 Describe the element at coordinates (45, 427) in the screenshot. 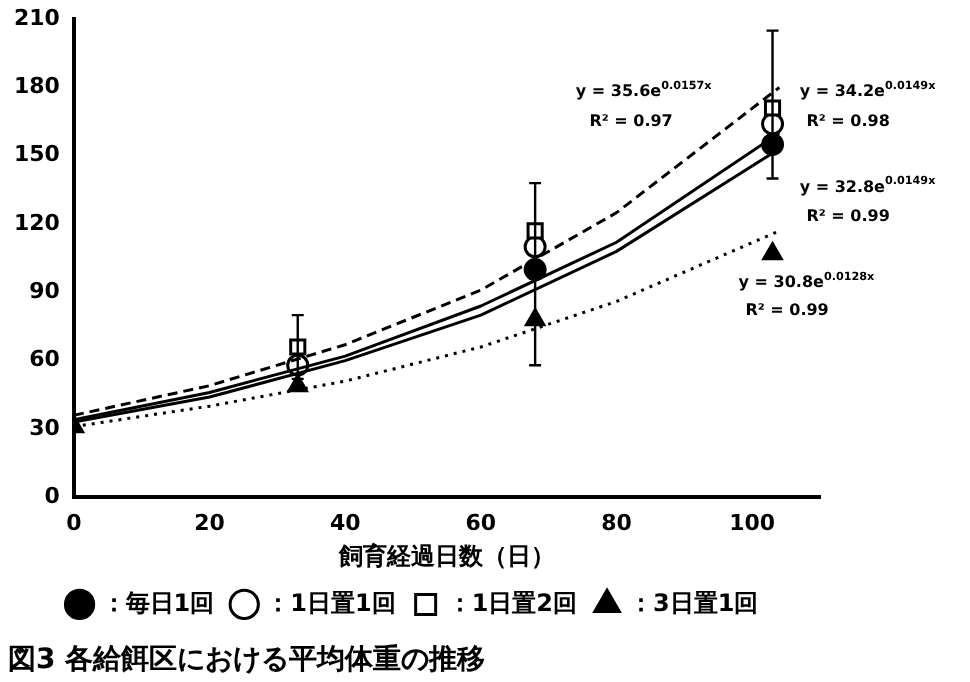

I see `y-tick-label: 30` at that location.